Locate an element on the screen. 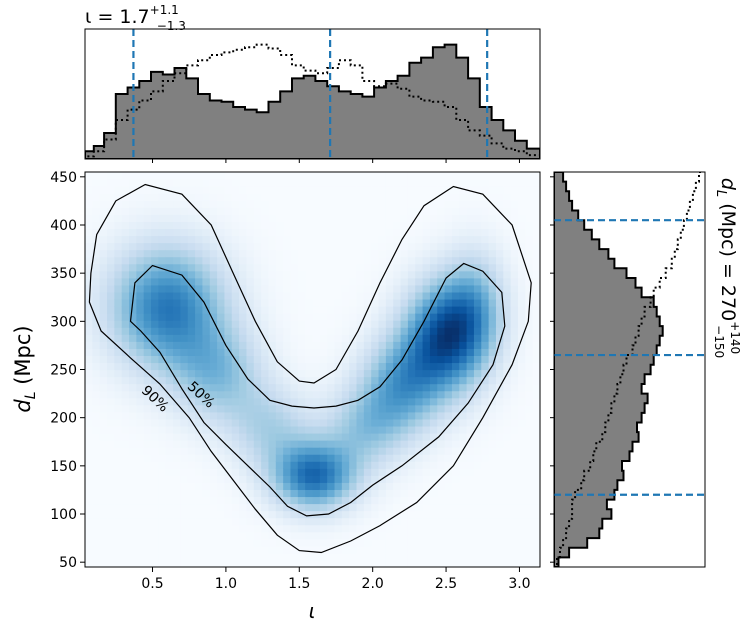 Image resolution: width=753 pixels, height=635 pixels. right-marginal-title: dL (Mpc) = 270+140−150 is located at coordinates (727, 268).